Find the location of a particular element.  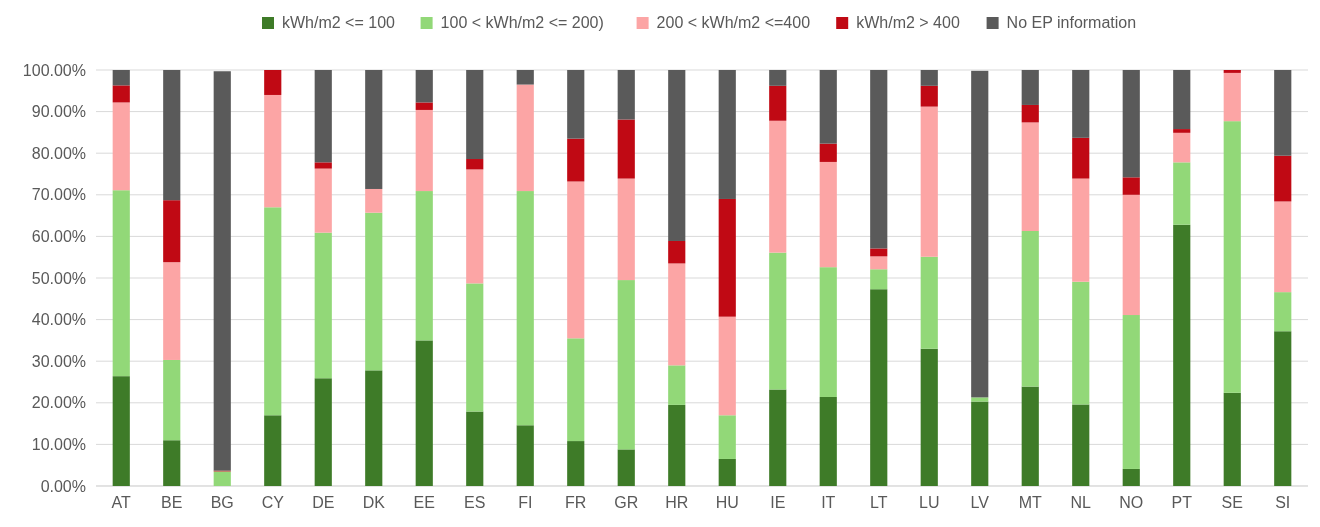

y-tick-label: 50.00% is located at coordinates (58, 278).